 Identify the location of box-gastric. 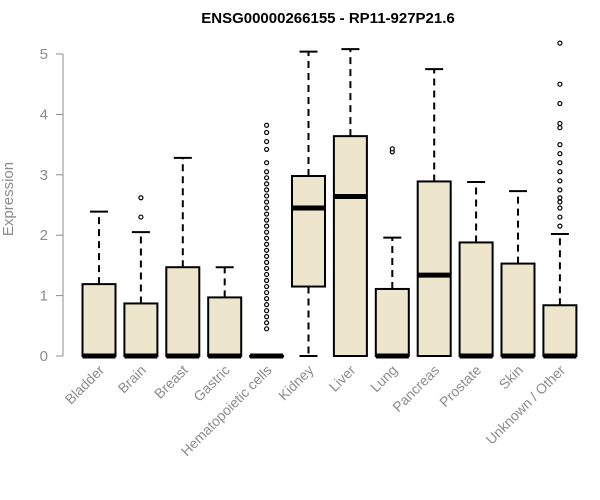
(225, 312).